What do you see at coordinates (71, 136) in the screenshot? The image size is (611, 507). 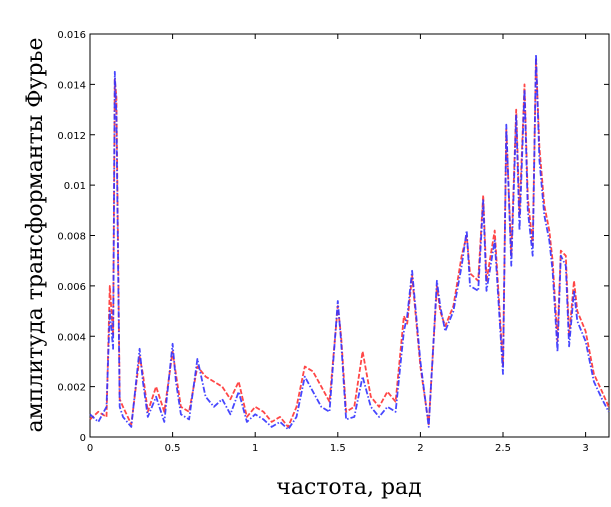 I see `y-tick-label: 0.012` at bounding box center [71, 136].